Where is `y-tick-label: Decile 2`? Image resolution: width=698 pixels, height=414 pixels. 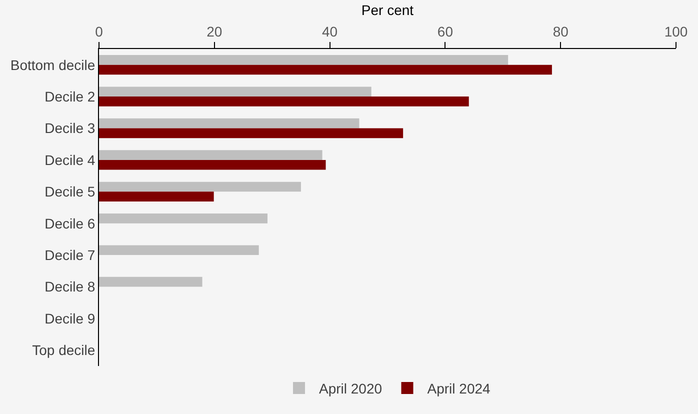
y-tick-label: Decile 2 is located at coordinates (70, 96).